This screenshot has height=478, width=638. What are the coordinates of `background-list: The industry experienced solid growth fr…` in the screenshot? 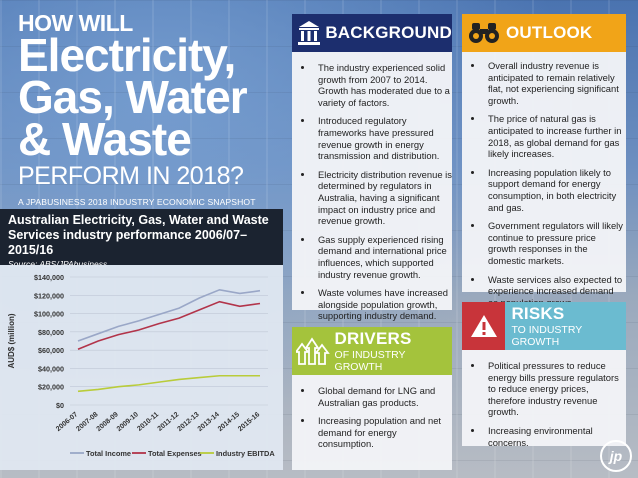 It's located at (372, 192).